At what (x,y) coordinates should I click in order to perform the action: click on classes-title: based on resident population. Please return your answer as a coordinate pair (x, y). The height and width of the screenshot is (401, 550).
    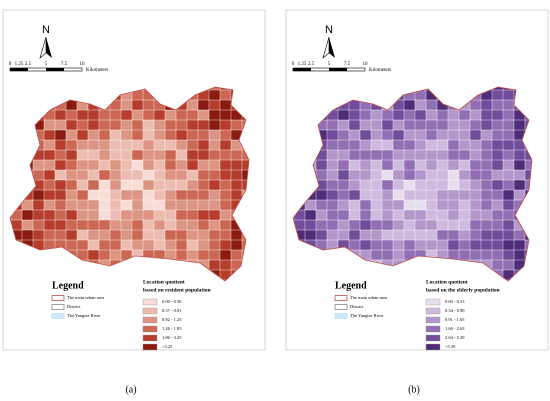
    Looking at the image, I should click on (177, 290).